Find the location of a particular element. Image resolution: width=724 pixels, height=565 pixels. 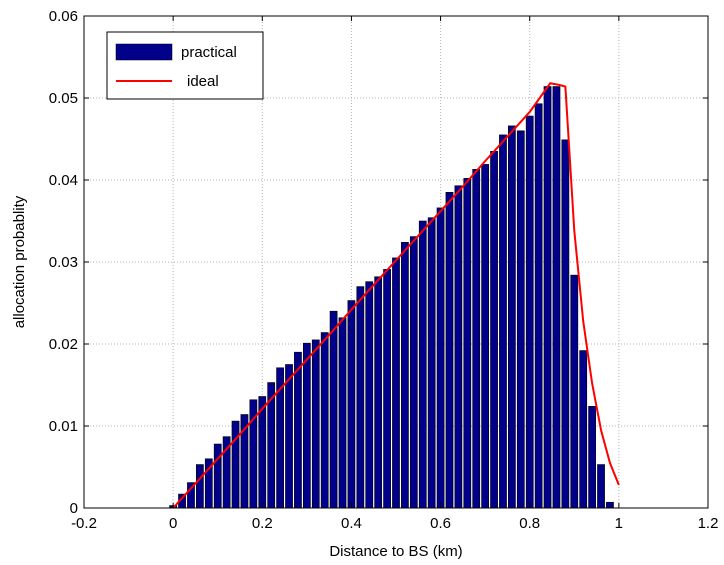

x-tick-label: 0.8 is located at coordinates (529, 523).